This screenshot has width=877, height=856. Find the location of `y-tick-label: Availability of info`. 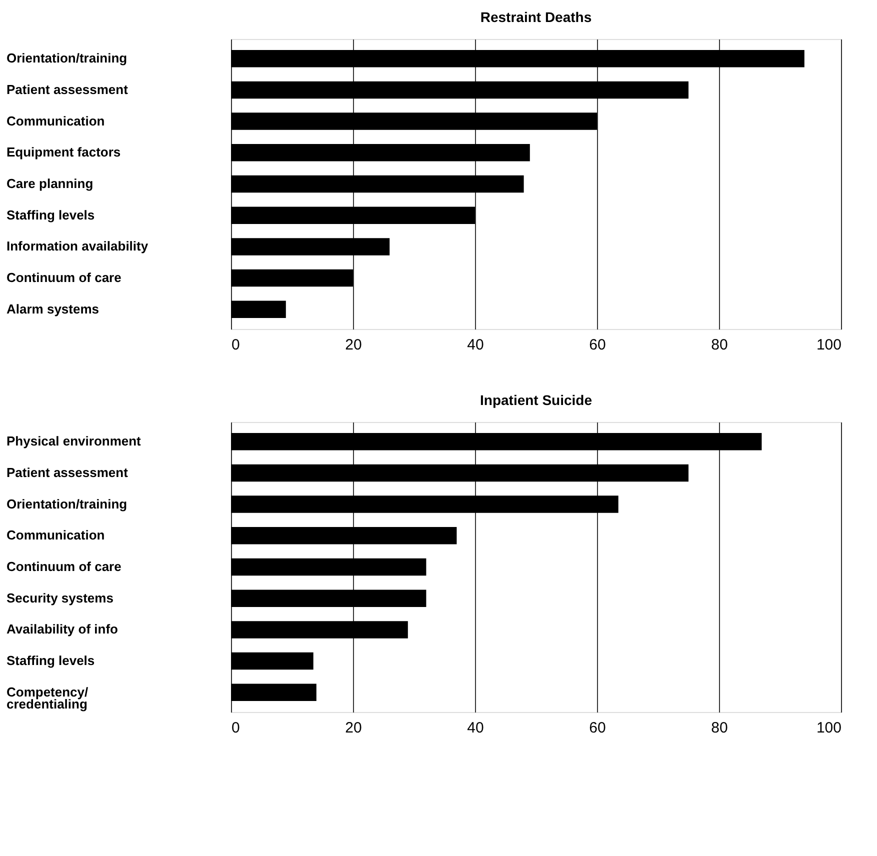

y-tick-label: Availability of info is located at coordinates (62, 629).